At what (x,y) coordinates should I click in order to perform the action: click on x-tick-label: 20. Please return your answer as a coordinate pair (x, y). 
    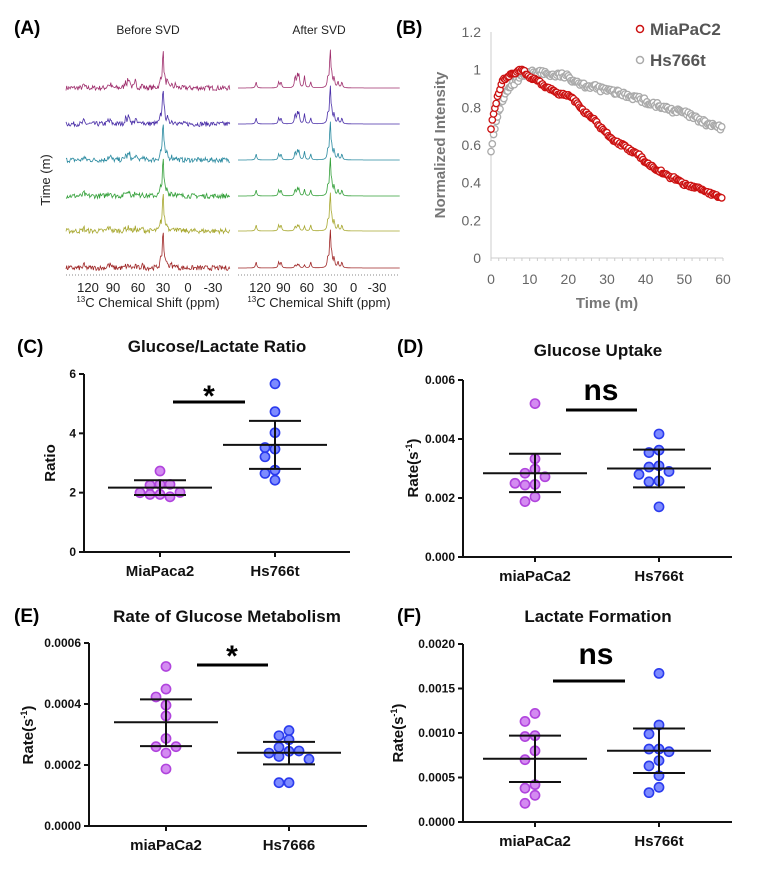
    Looking at the image, I should click on (569, 279).